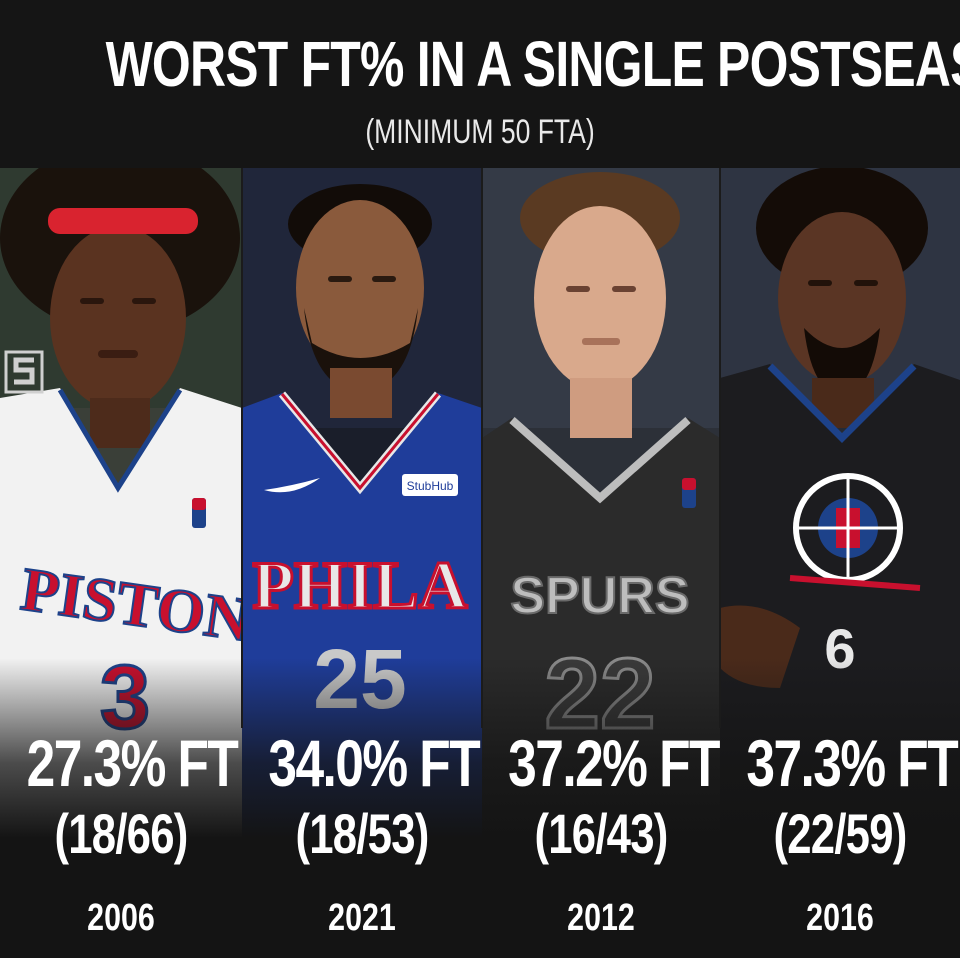  What do you see at coordinates (614, 763) in the screenshot?
I see `ft-percentage: 37.2% FT` at bounding box center [614, 763].